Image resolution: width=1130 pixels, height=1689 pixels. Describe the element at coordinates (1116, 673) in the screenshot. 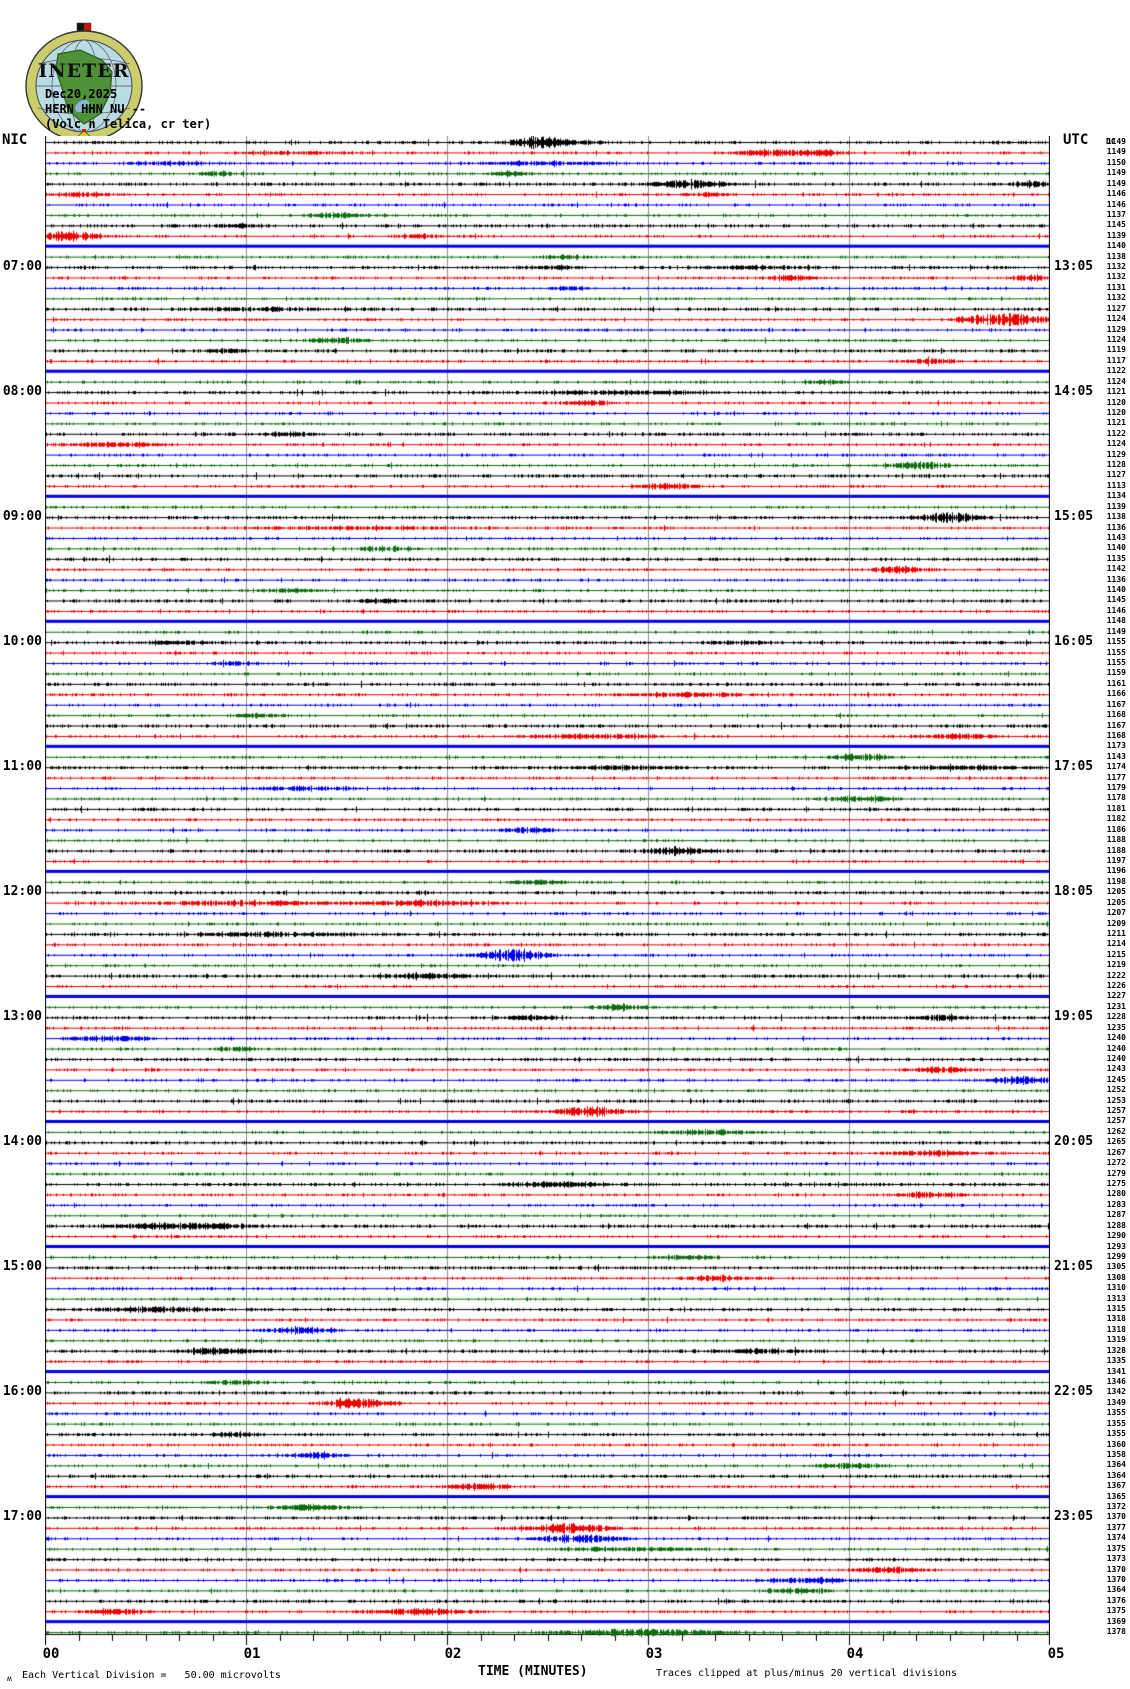

I see `dc-value: 1159` at that location.